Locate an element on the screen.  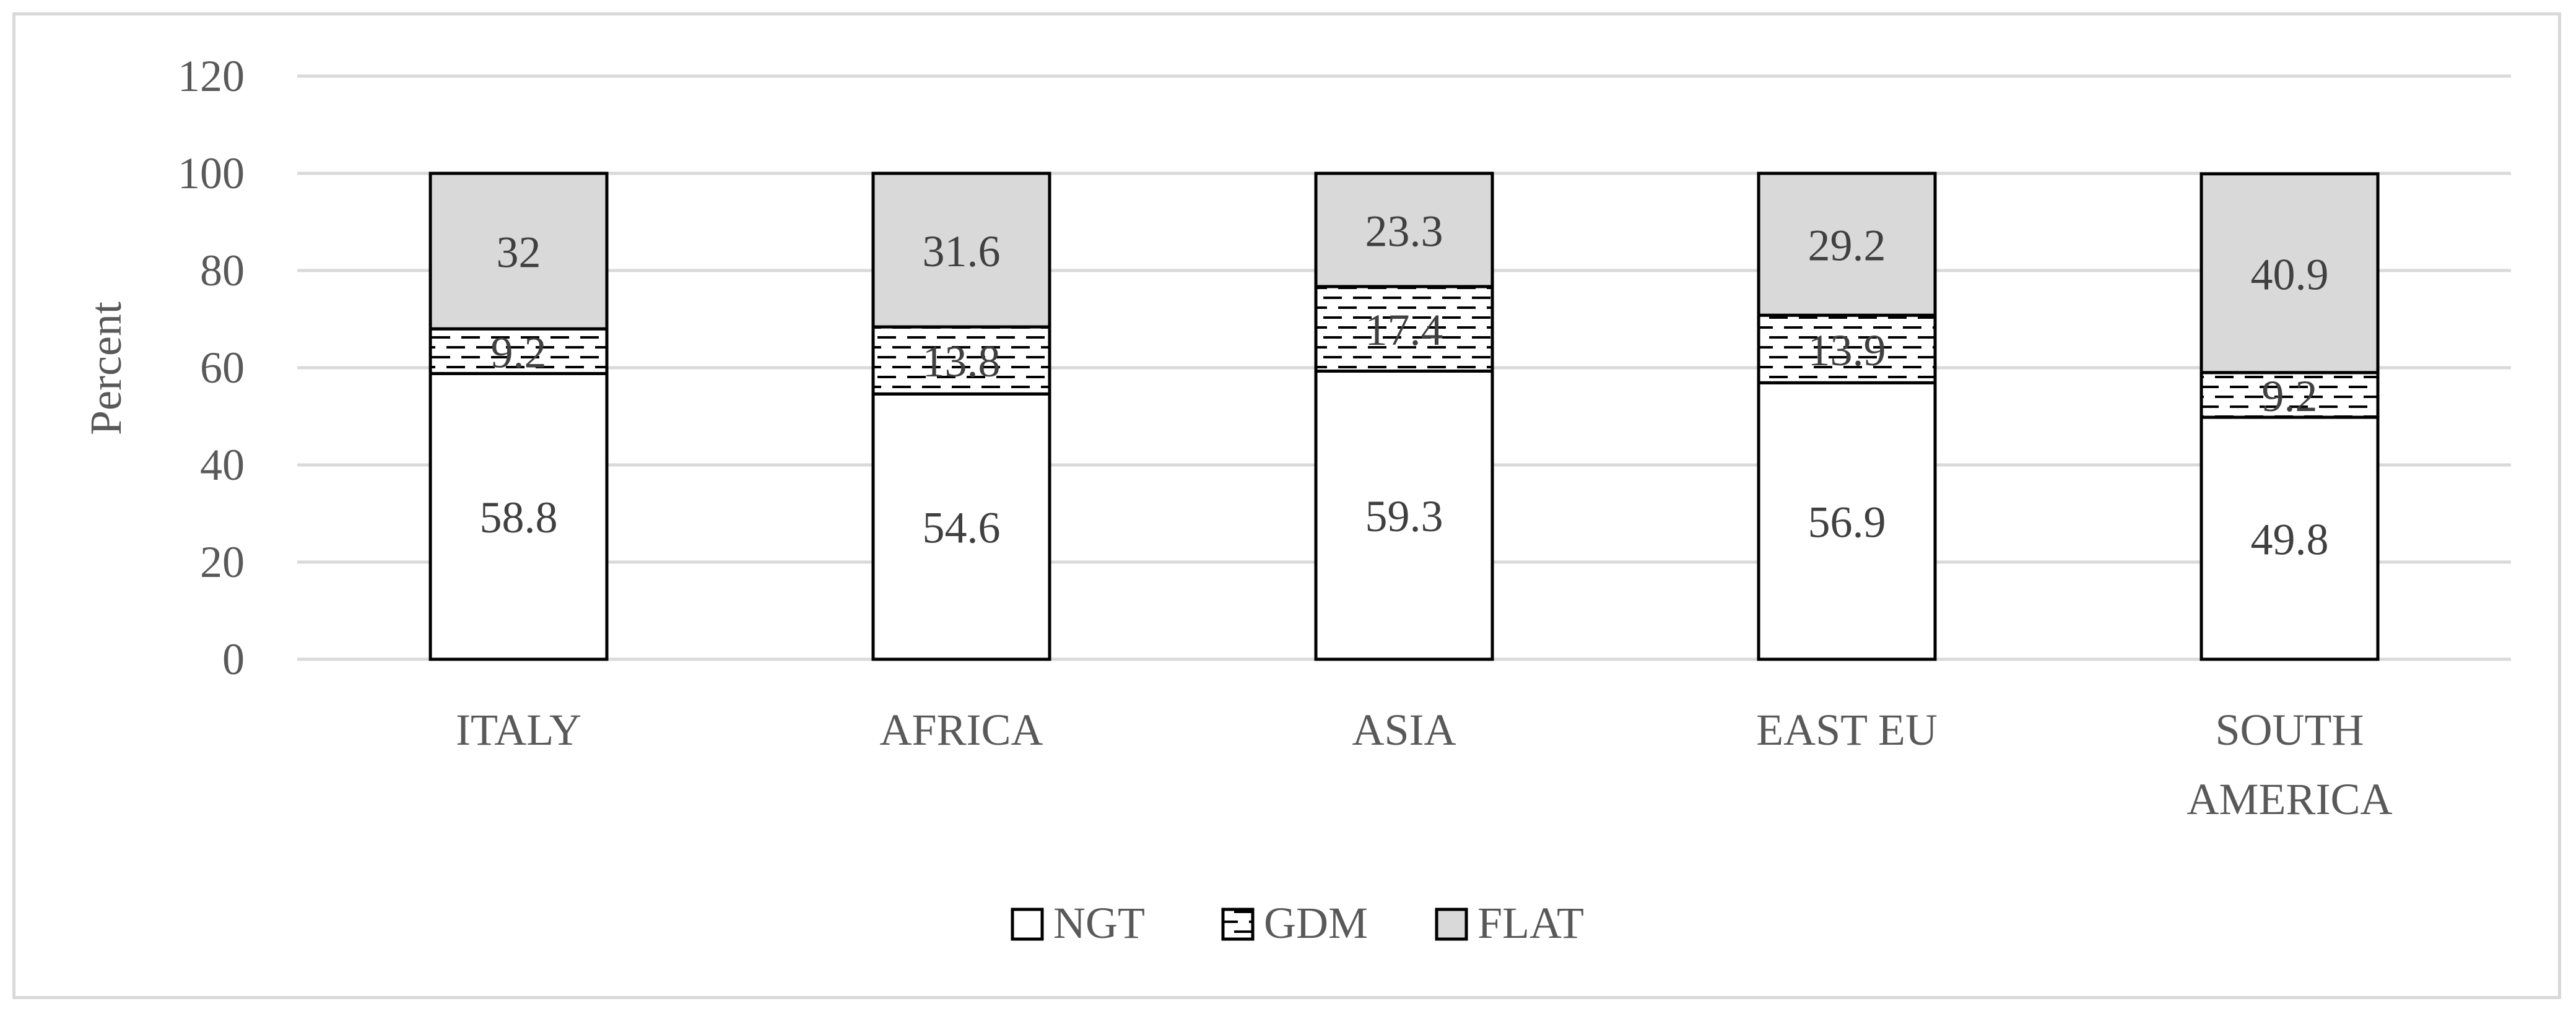
legend-item-flat: FLAT is located at coordinates (1509, 923).